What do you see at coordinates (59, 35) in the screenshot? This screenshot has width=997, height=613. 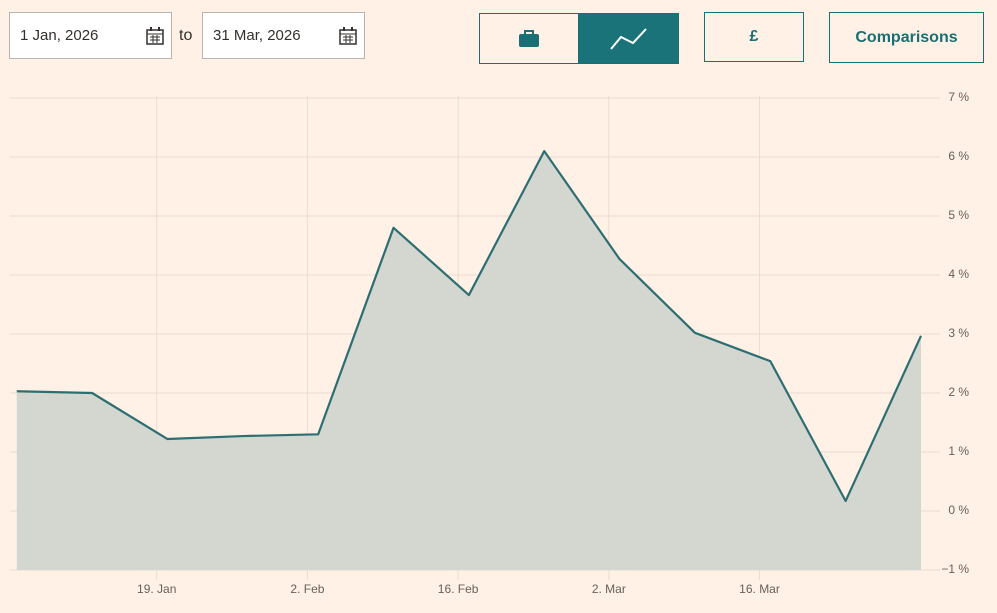 I see `start-date-text: 1 Jan, 2026` at bounding box center [59, 35].